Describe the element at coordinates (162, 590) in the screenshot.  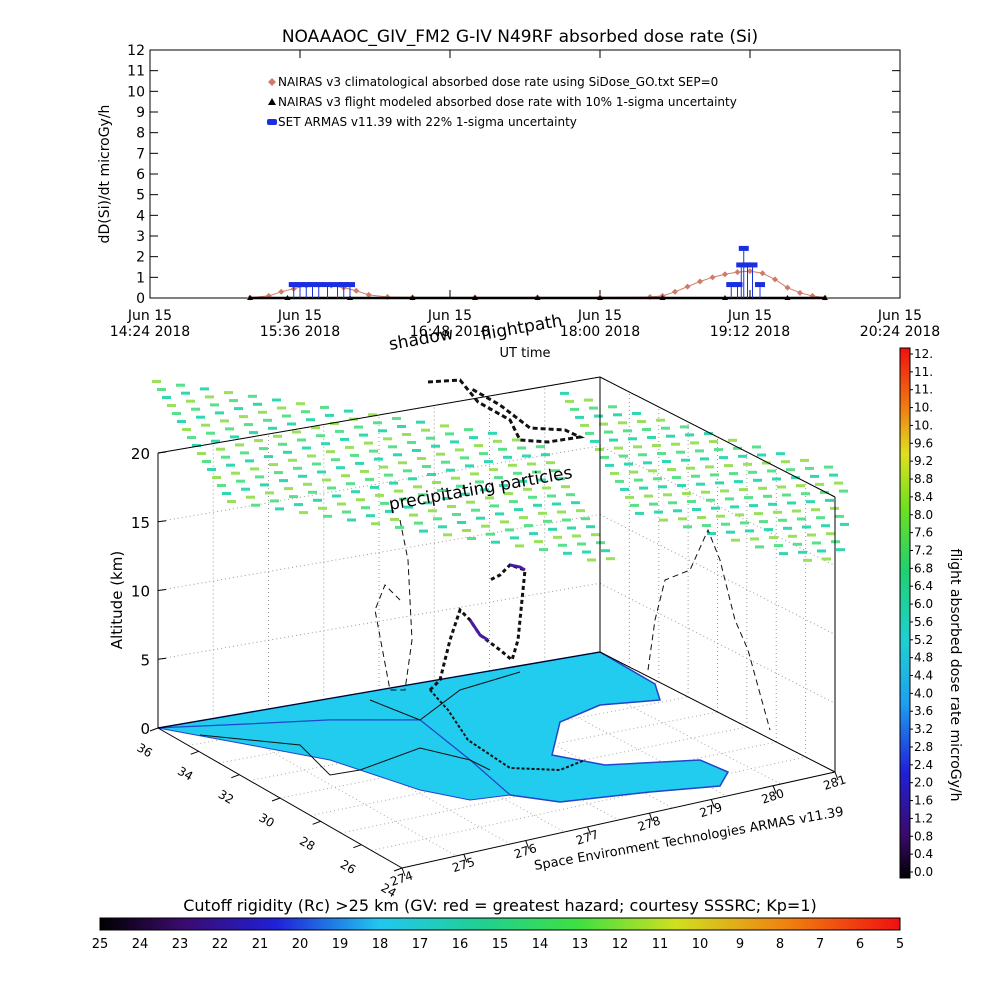
I see `z-tick` at that location.